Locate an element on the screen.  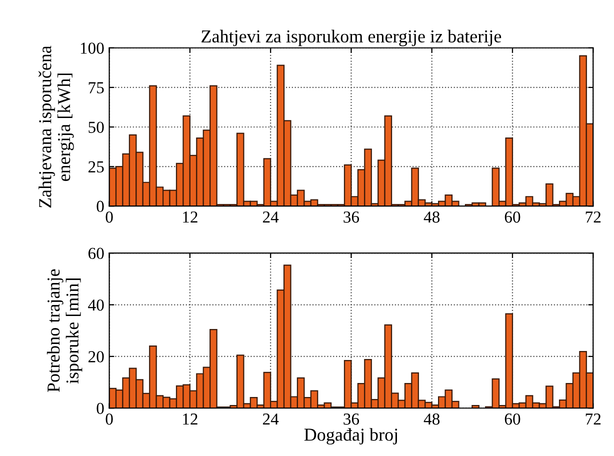
chart-title: Zahtjevi za isporukom energije iz baterije is located at coordinates (352, 38).